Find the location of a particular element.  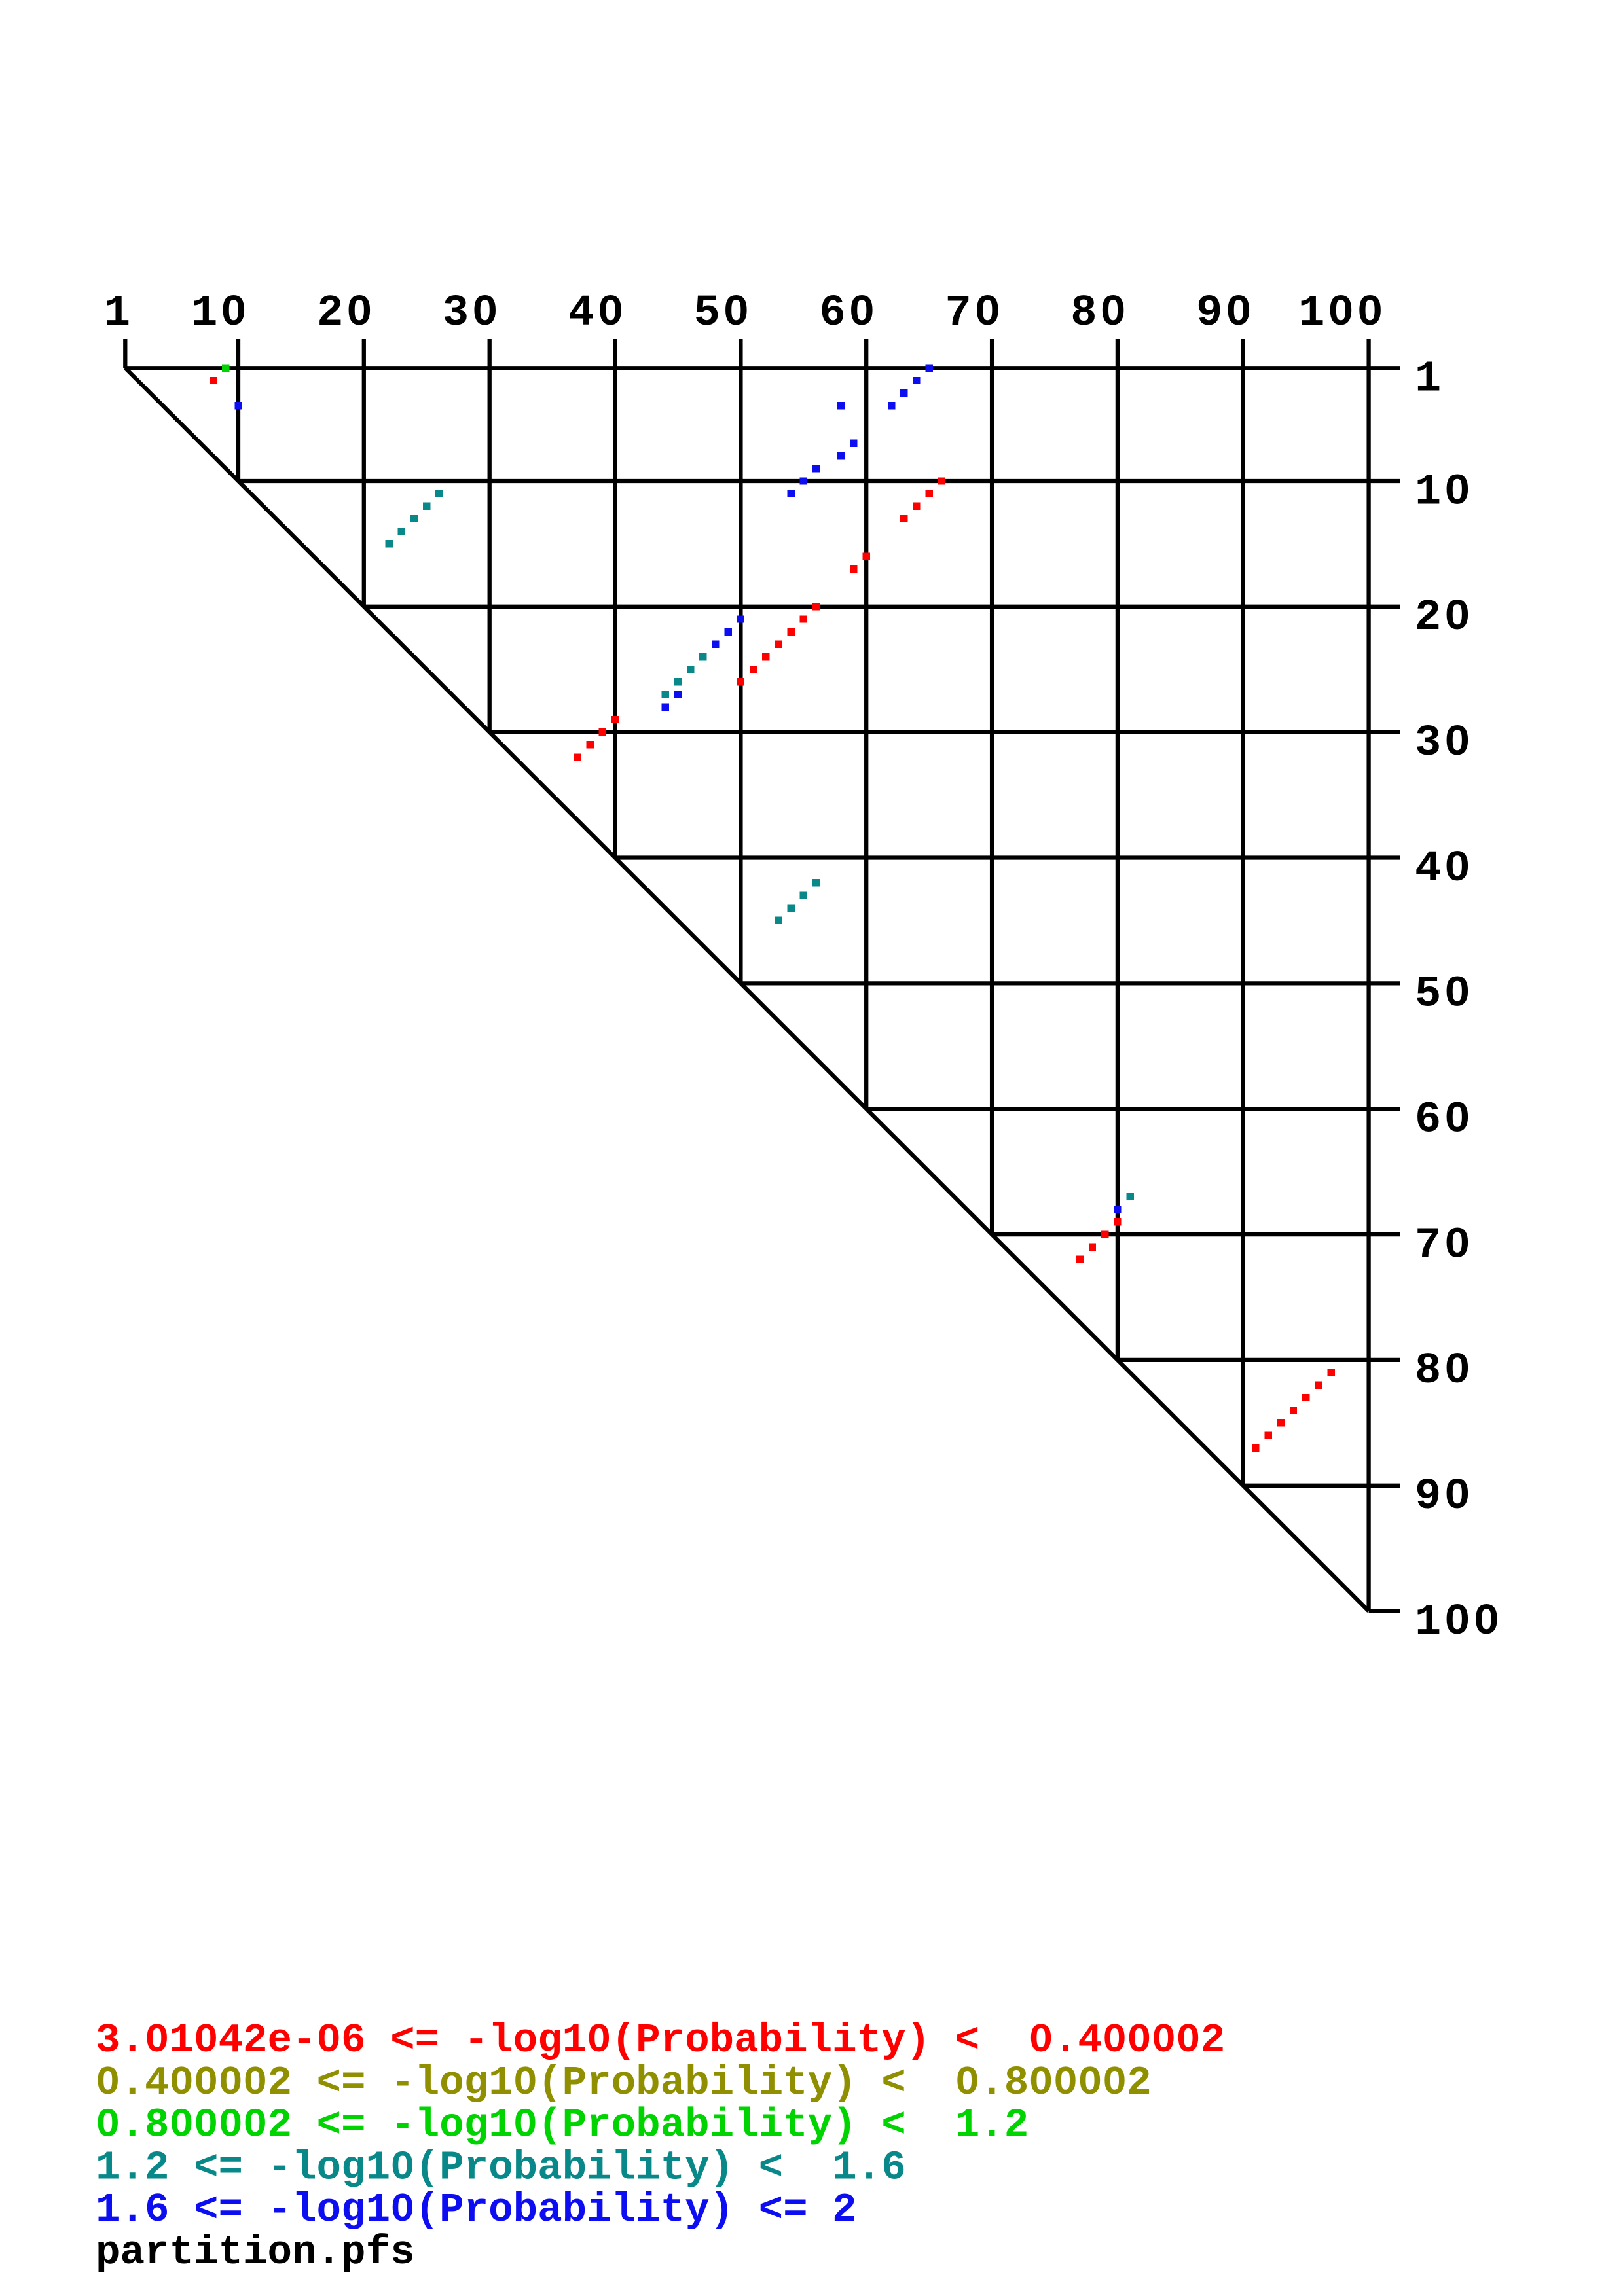

svg-text:1.2 <= -log10(Probability) <: 1.2 <= -log10(Probability) < 1.6 is located at coordinates (501, 2167).